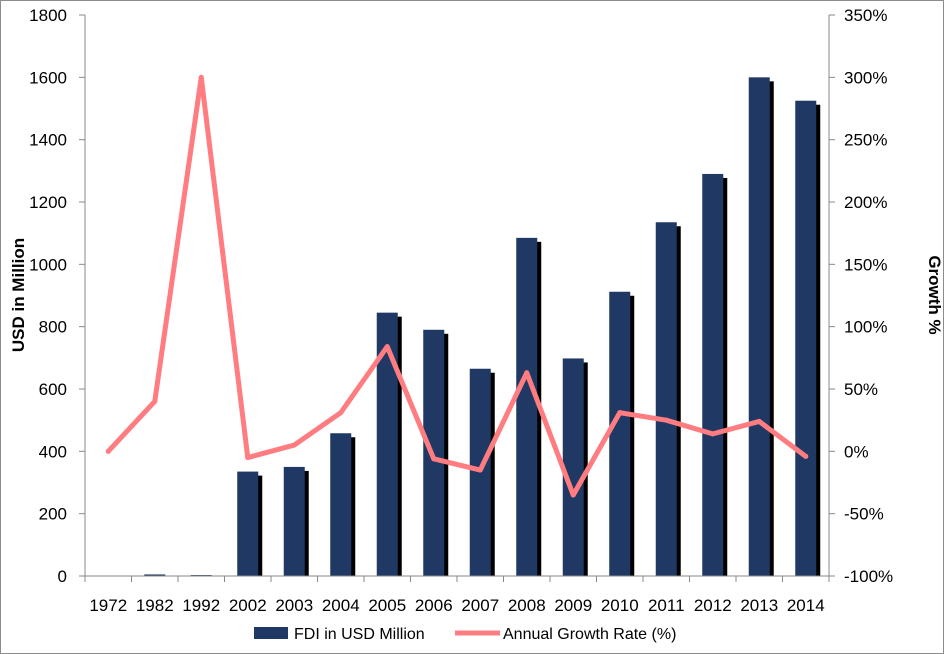  I want to click on x-tick-label: 2006, so click(434, 605).